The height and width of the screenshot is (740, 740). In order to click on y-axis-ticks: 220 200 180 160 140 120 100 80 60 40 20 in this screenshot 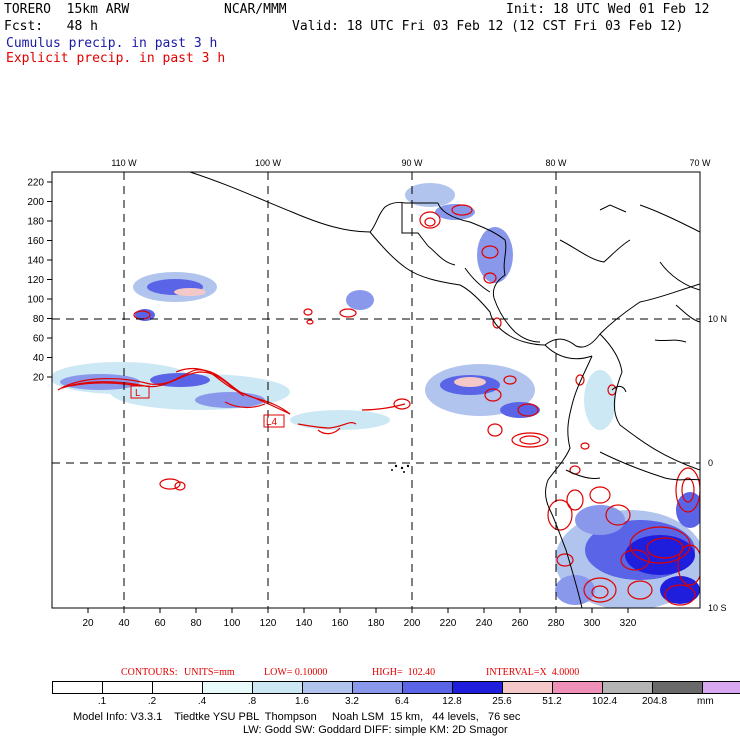, I will do `click(39, 281)`.